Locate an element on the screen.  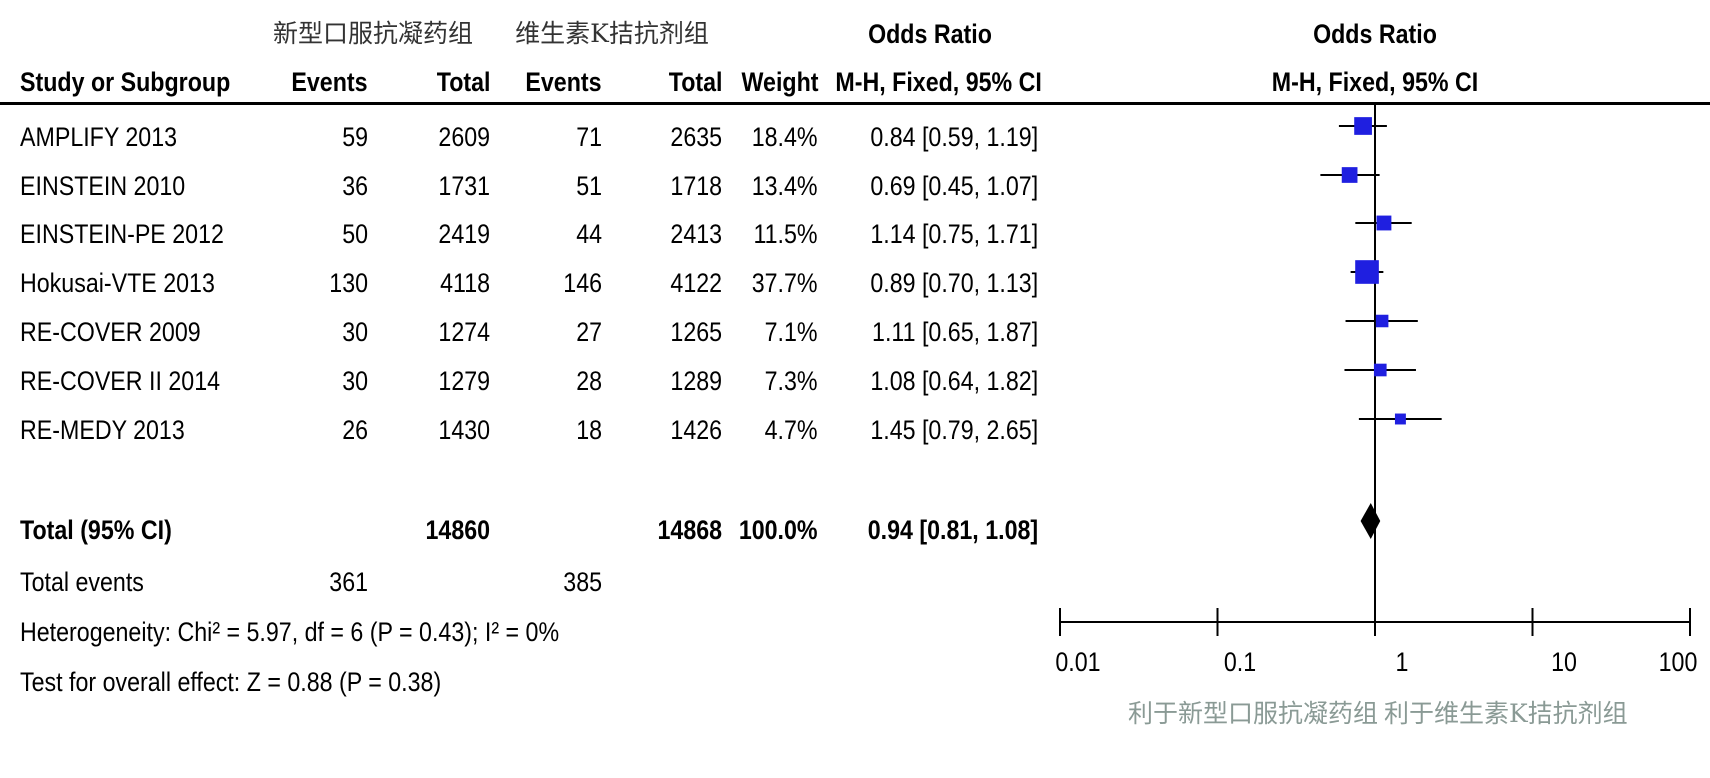
axis-tick-label: 100 is located at coordinates (1678, 662).